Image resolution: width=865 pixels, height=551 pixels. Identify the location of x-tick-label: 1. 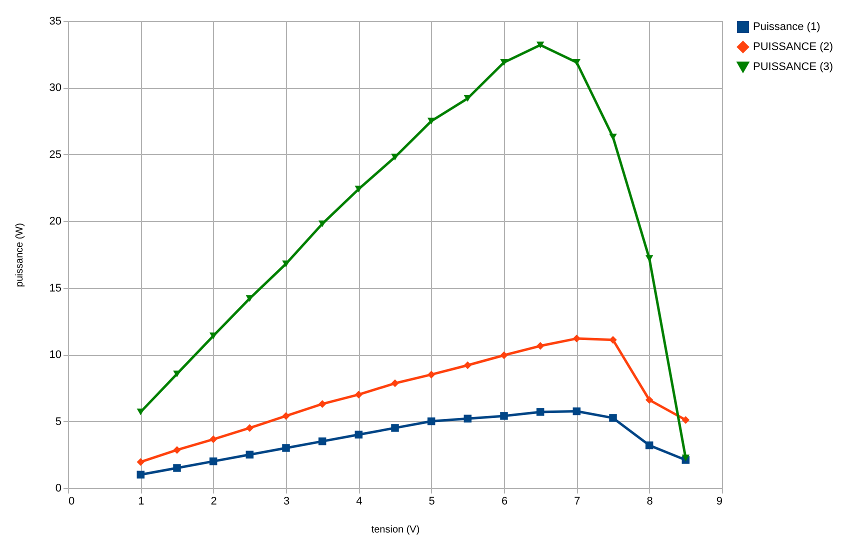
(141, 502).